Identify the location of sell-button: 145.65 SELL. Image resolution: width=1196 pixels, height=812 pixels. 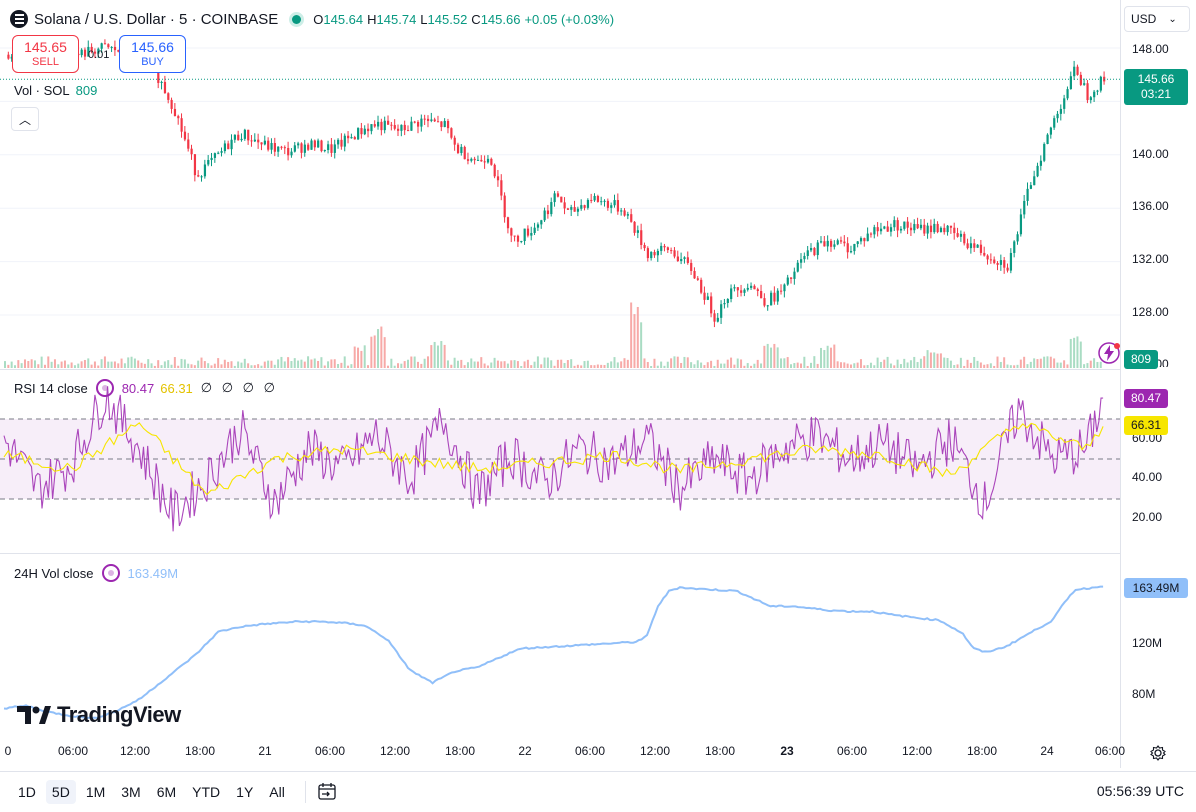
(45, 54).